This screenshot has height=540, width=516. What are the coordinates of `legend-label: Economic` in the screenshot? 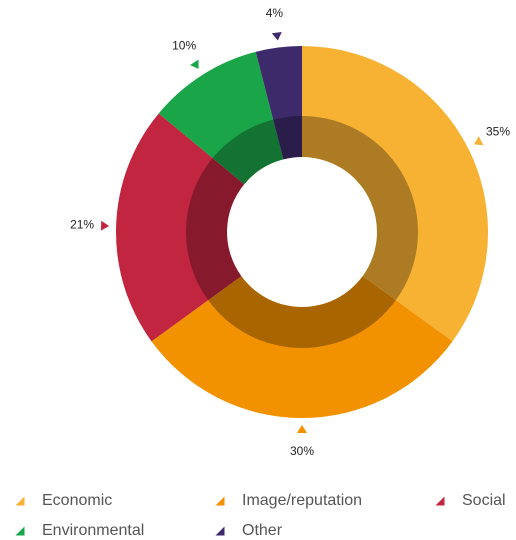 It's located at (77, 500).